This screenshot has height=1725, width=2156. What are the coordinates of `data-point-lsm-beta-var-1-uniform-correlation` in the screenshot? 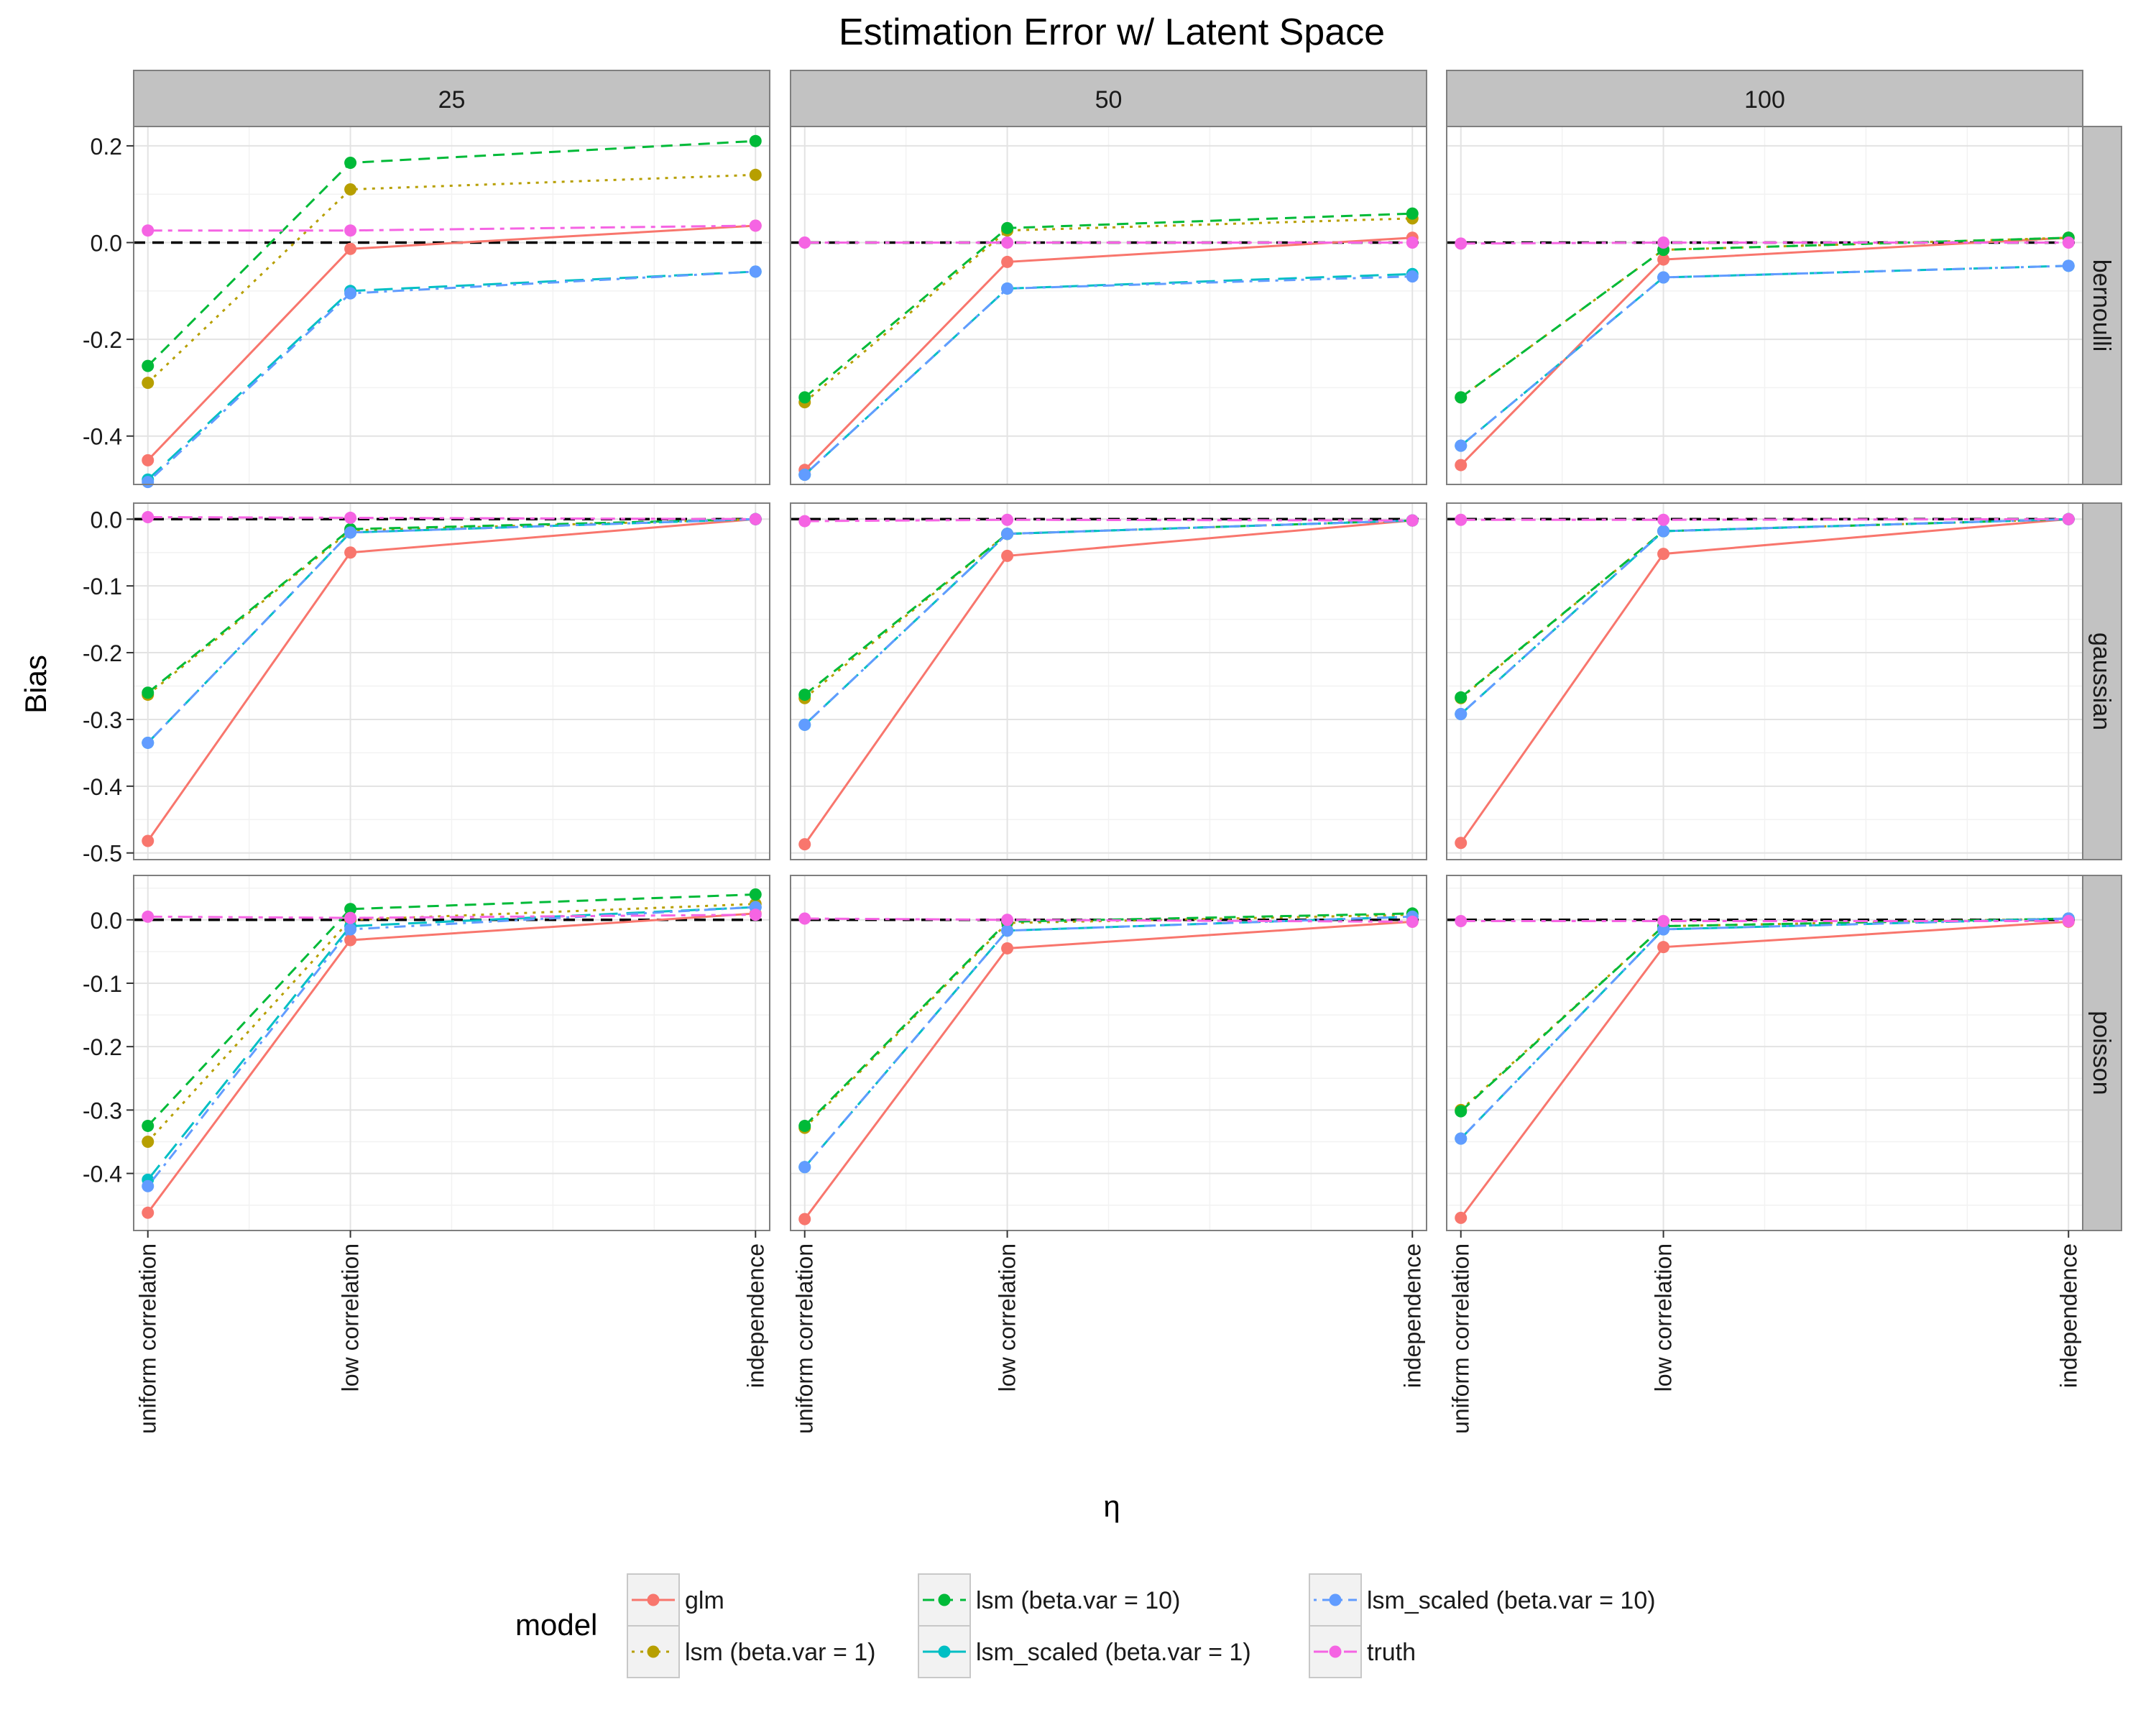 It's located at (148, 1142).